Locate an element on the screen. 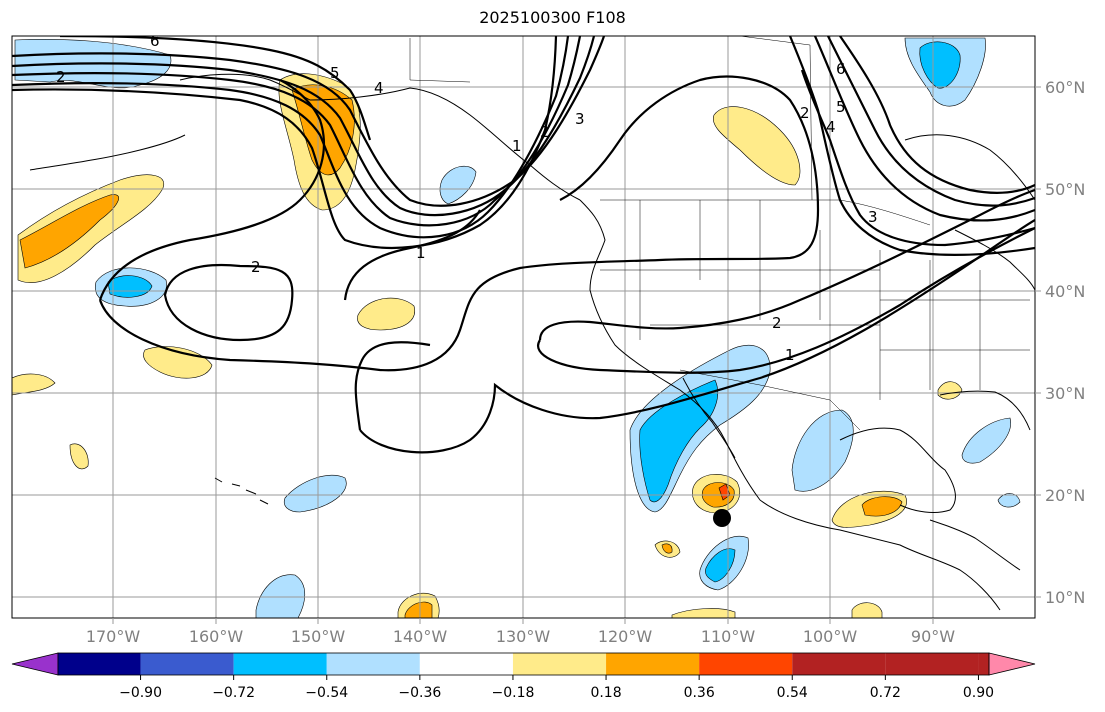 The width and height of the screenshot is (1105, 712). colorbar-tick-label: 0.90 is located at coordinates (978, 693).